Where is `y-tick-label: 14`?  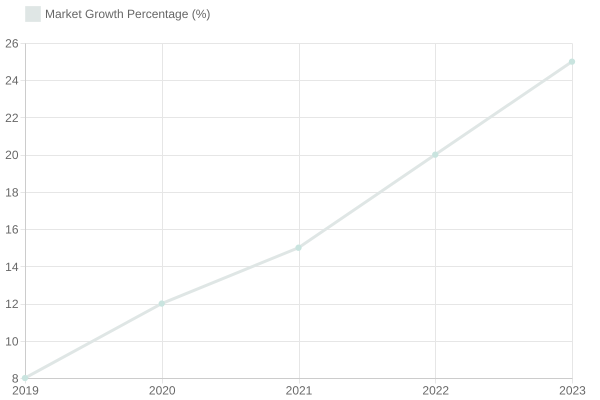
y-tick-label: 14 is located at coordinates (12, 267).